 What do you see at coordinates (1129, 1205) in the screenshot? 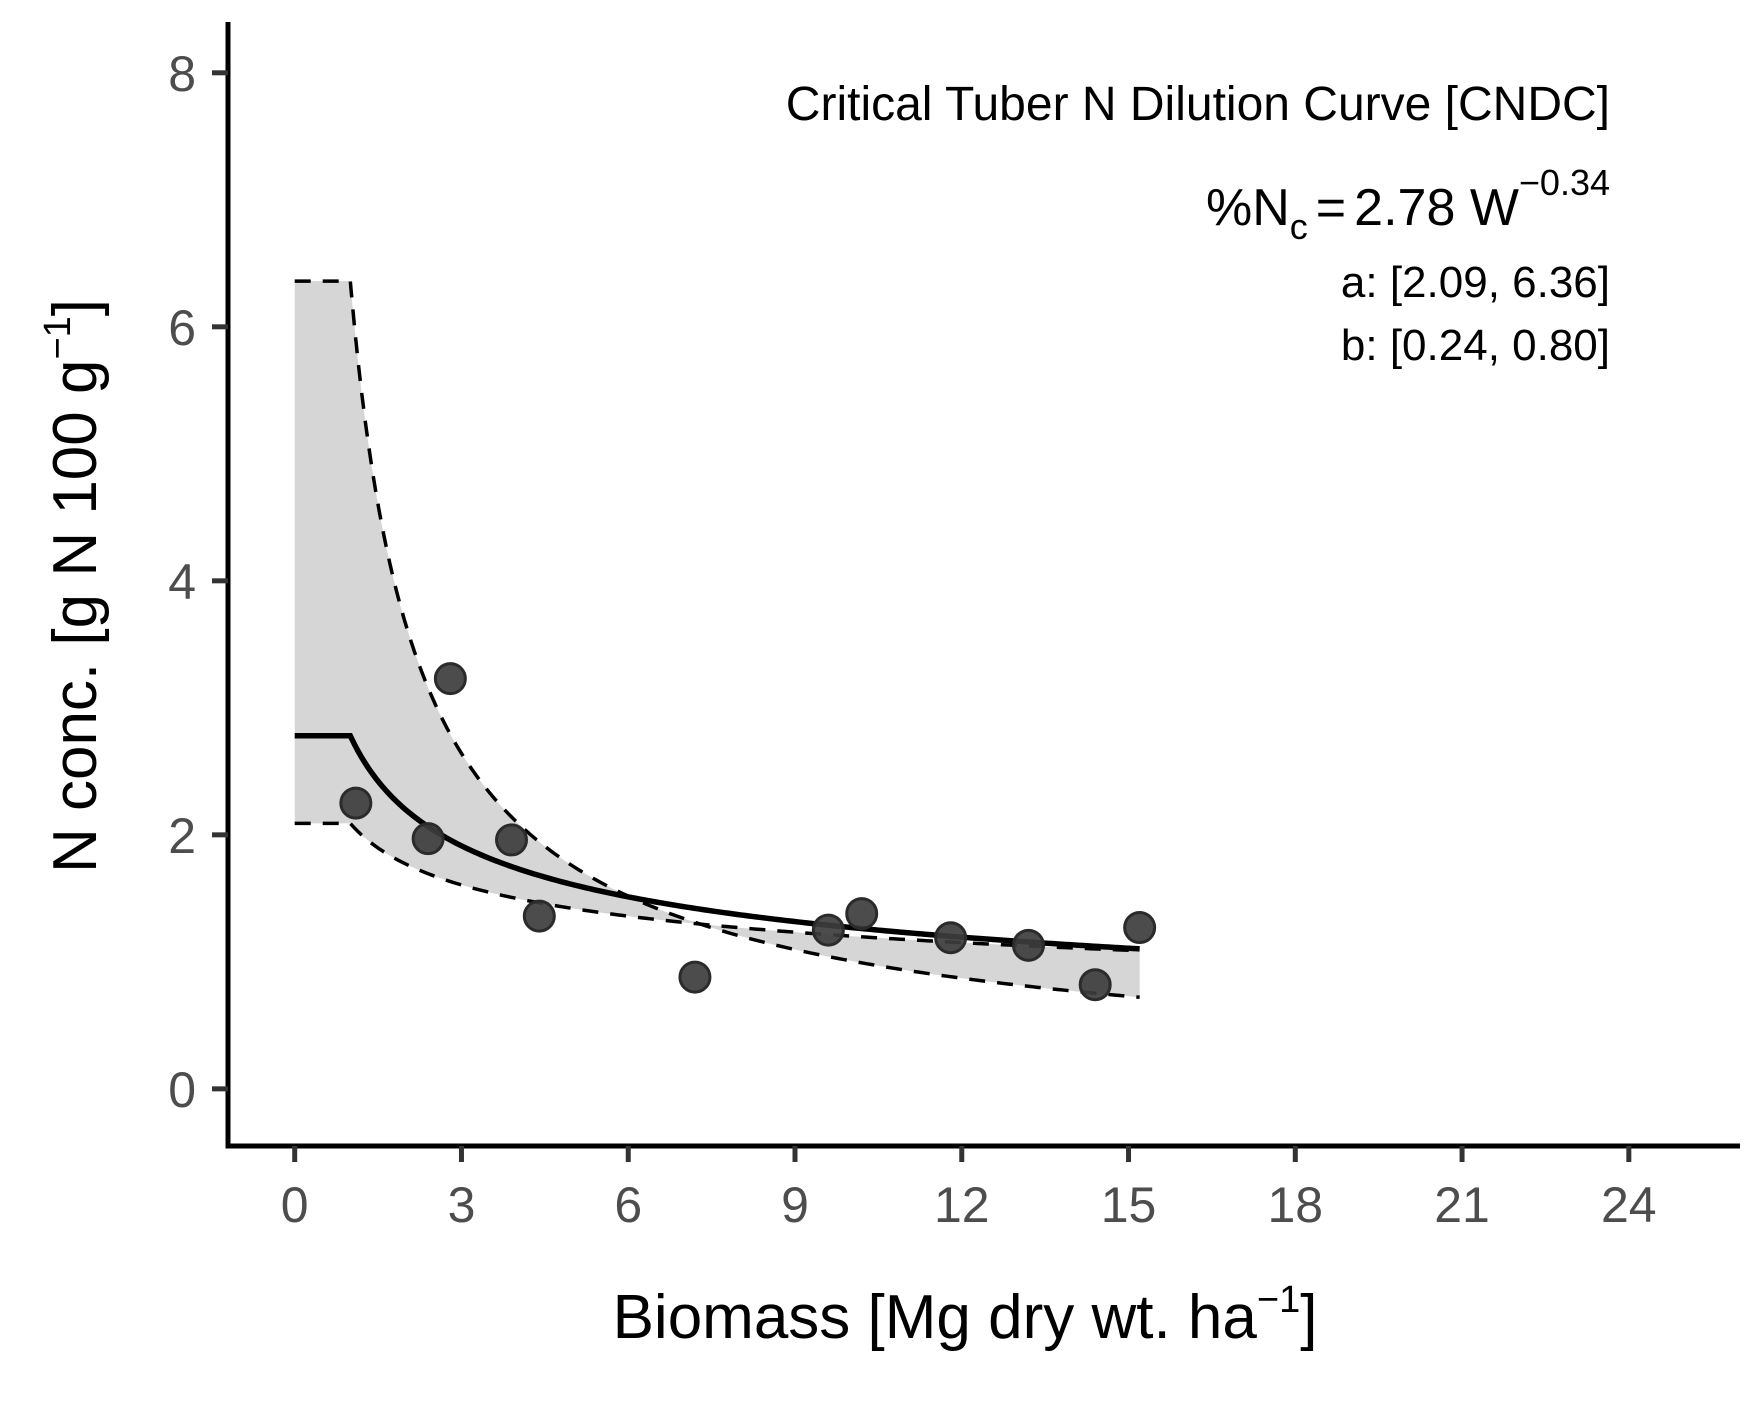
I see `x-tick-label: 15` at bounding box center [1129, 1205].